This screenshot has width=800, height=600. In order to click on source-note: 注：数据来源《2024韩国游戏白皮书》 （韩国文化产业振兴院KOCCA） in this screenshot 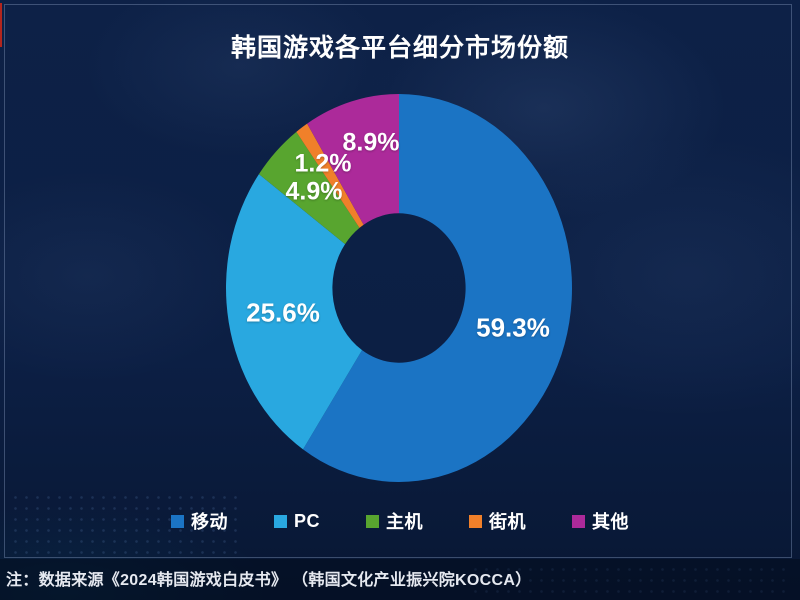, I will do `click(269, 580)`.